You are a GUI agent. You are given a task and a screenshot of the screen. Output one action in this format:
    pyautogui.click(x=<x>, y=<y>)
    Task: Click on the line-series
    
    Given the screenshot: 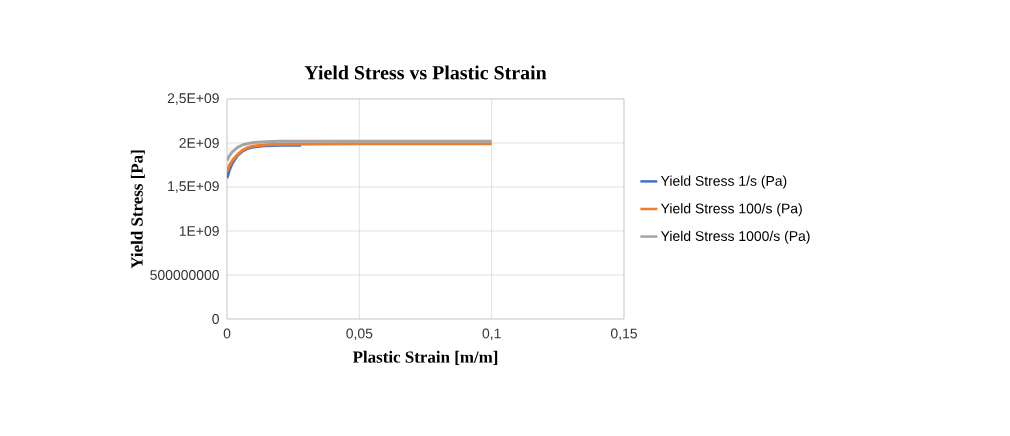 What is the action you would take?
    pyautogui.click(x=360, y=157)
    